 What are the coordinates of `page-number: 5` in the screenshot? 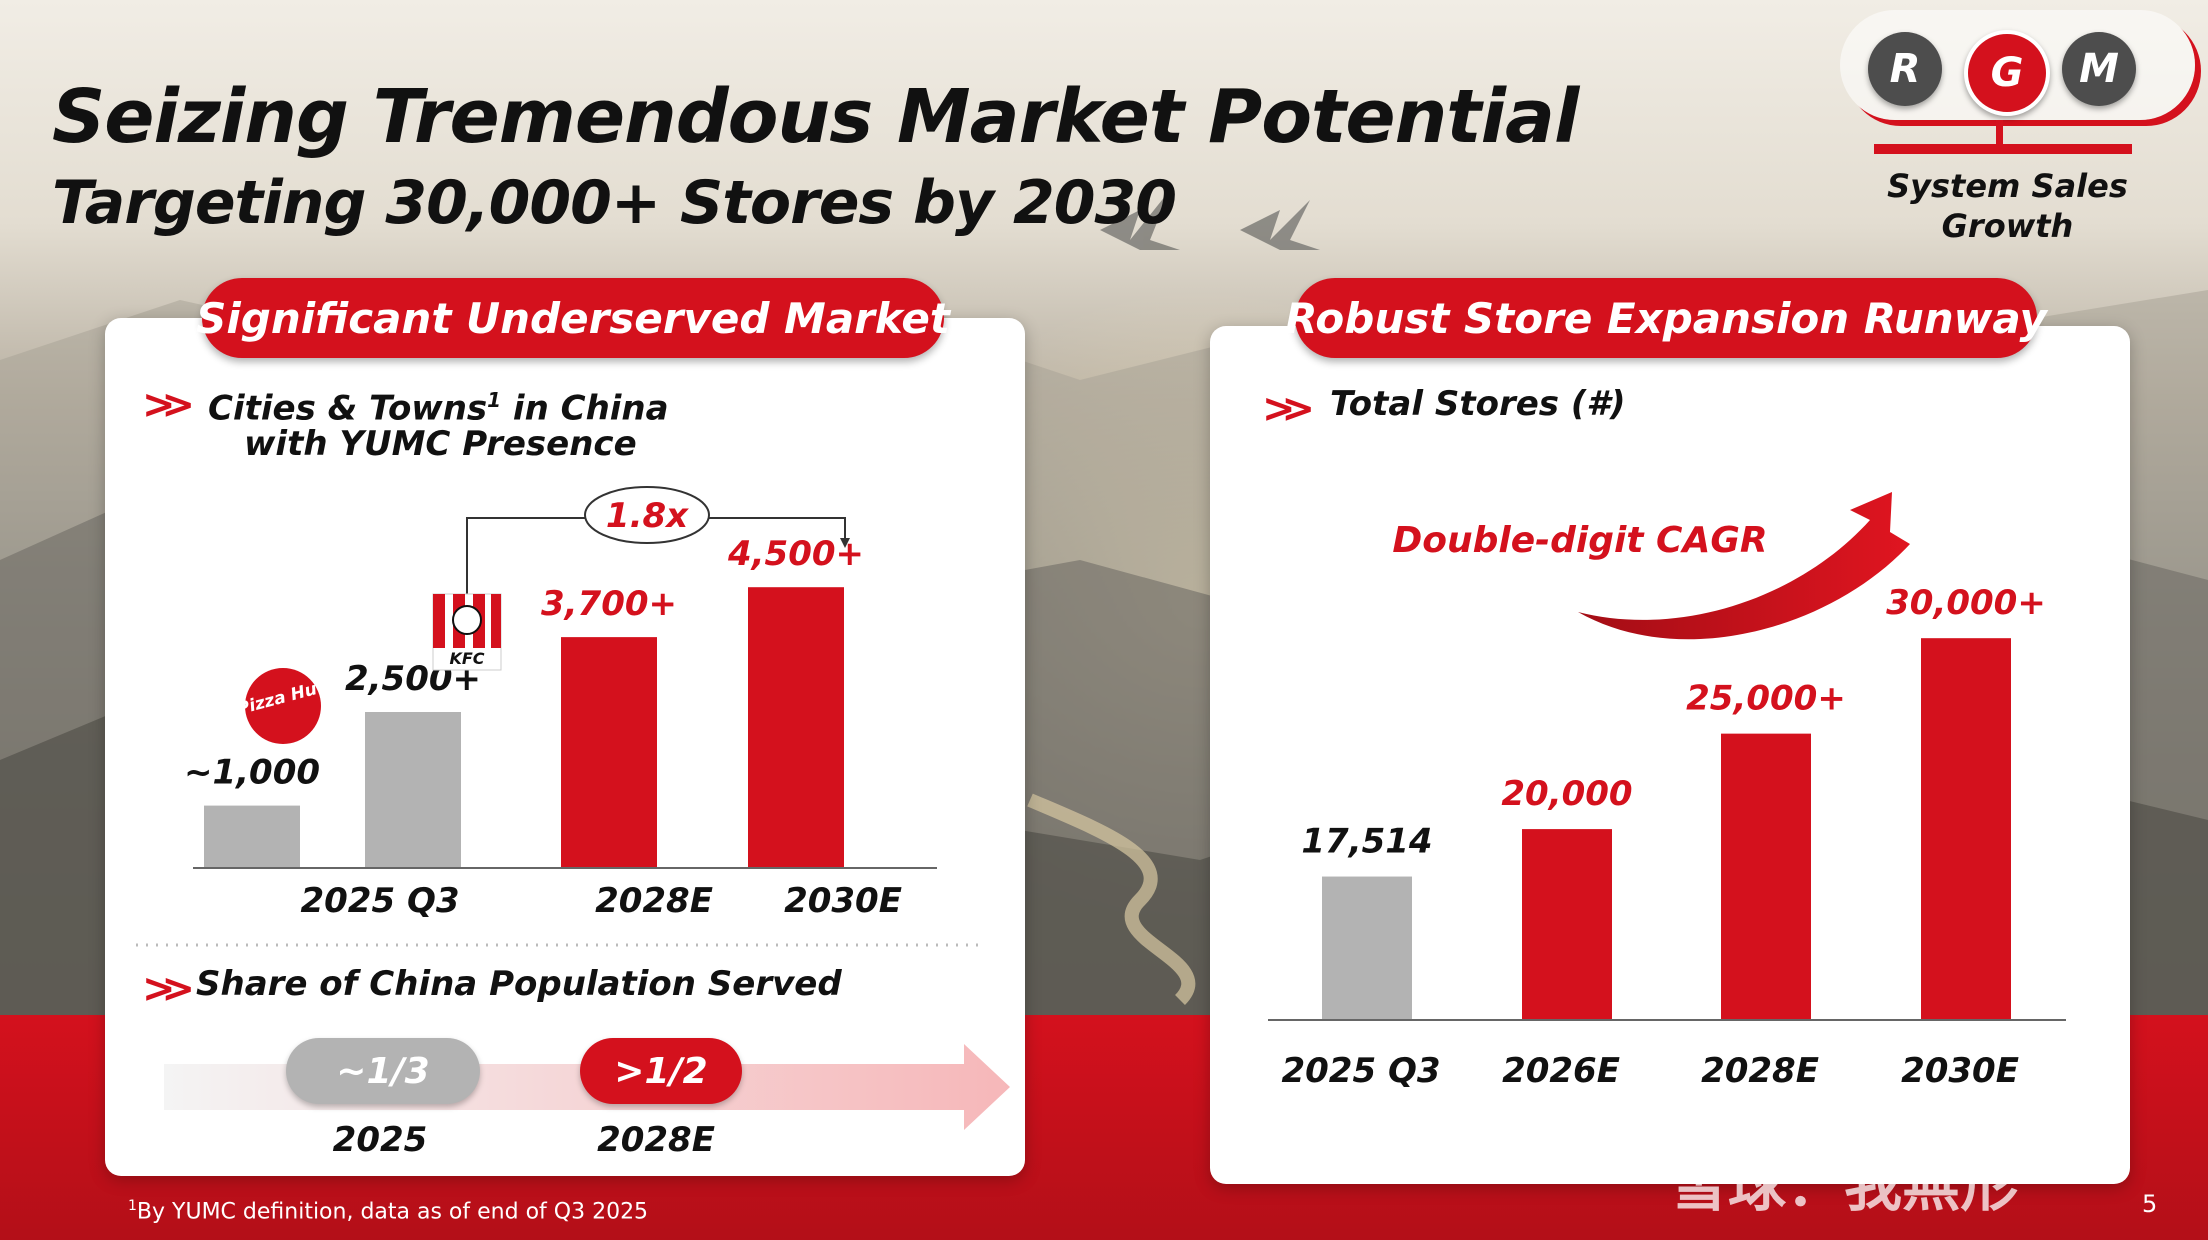 It's located at (2150, 1204).